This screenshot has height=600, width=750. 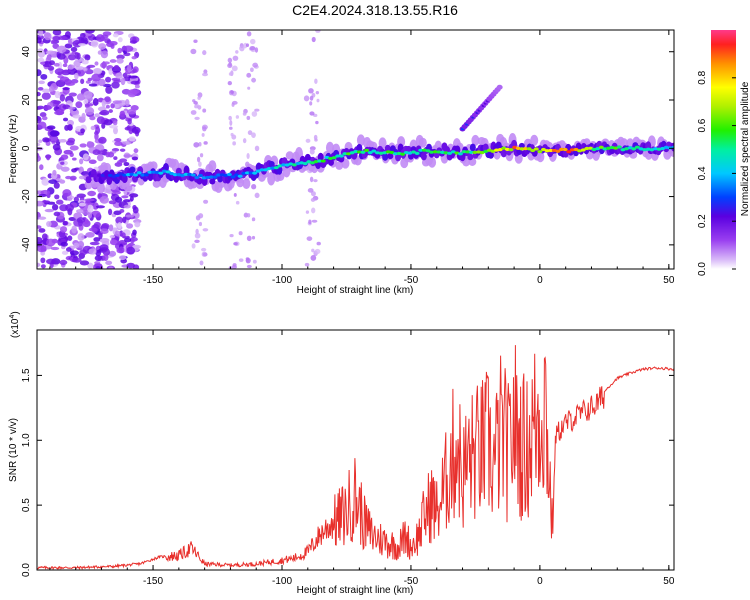 I want to click on snr-multiplier-close: ), so click(x=15, y=312).